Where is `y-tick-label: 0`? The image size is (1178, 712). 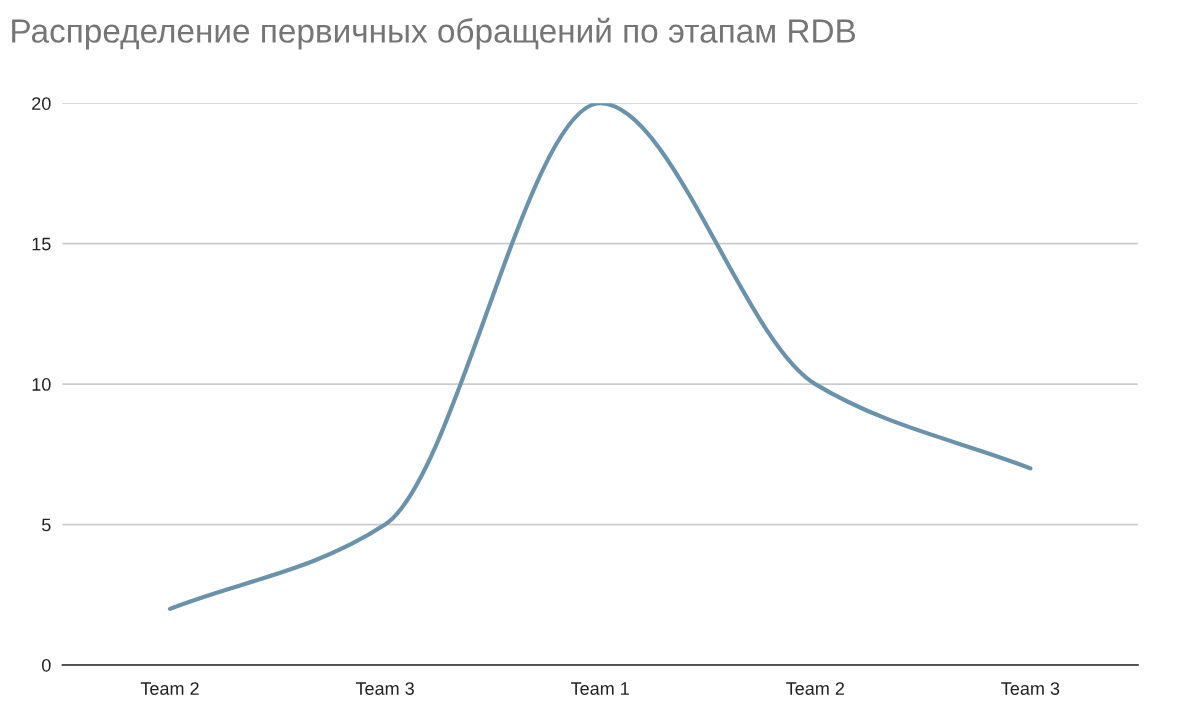 y-tick-label: 0 is located at coordinates (46, 665).